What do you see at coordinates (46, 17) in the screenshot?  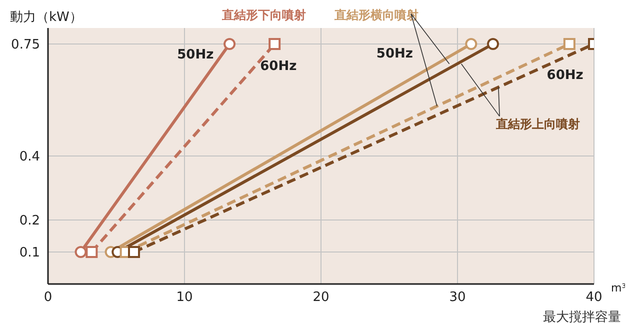 I see `y-axis-title: 動力（kW）` at bounding box center [46, 17].